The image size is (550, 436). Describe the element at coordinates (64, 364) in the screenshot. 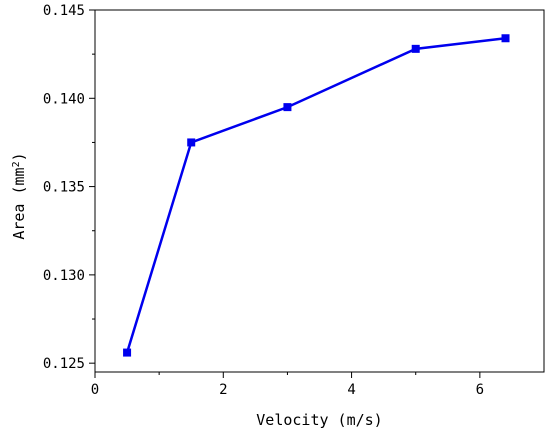

I see `y-tick-label: 0.125` at that location.